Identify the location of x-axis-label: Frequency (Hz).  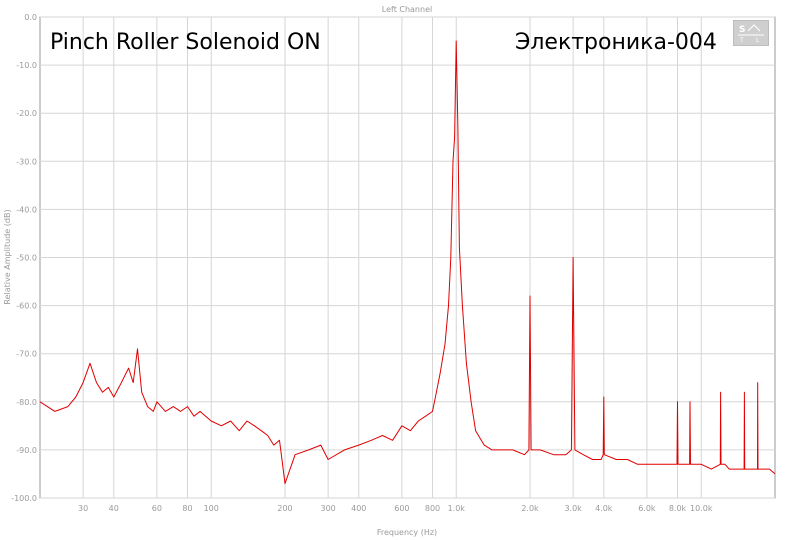
(407, 532).